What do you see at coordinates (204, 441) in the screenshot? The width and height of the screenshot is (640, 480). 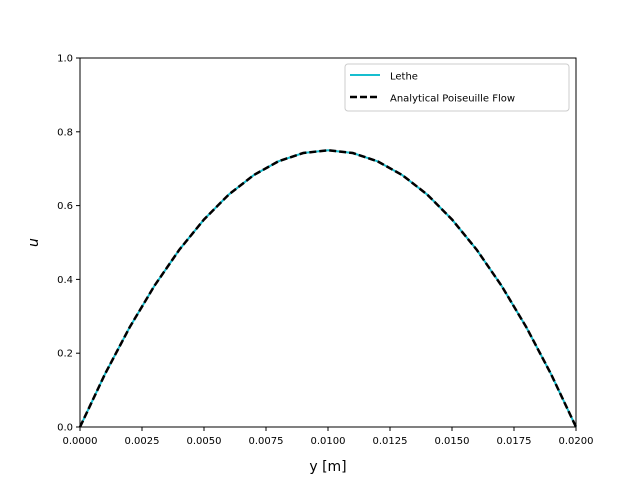 I see `x-tick-label: 0.0050` at bounding box center [204, 441].